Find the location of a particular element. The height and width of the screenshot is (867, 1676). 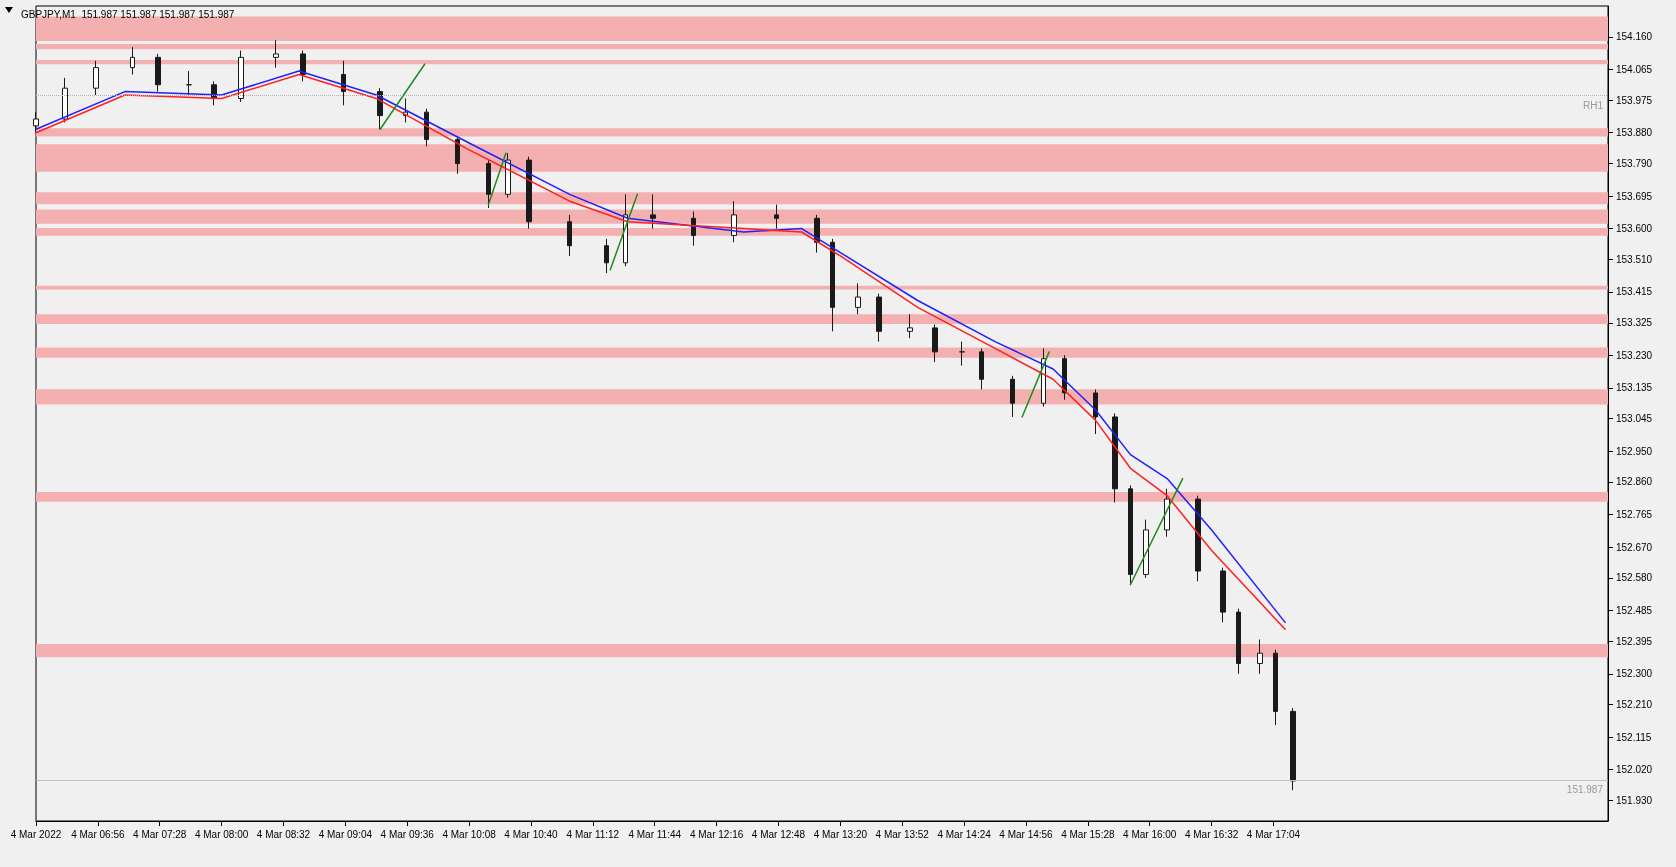

y-tick-label: 153.880 is located at coordinates (1634, 133).